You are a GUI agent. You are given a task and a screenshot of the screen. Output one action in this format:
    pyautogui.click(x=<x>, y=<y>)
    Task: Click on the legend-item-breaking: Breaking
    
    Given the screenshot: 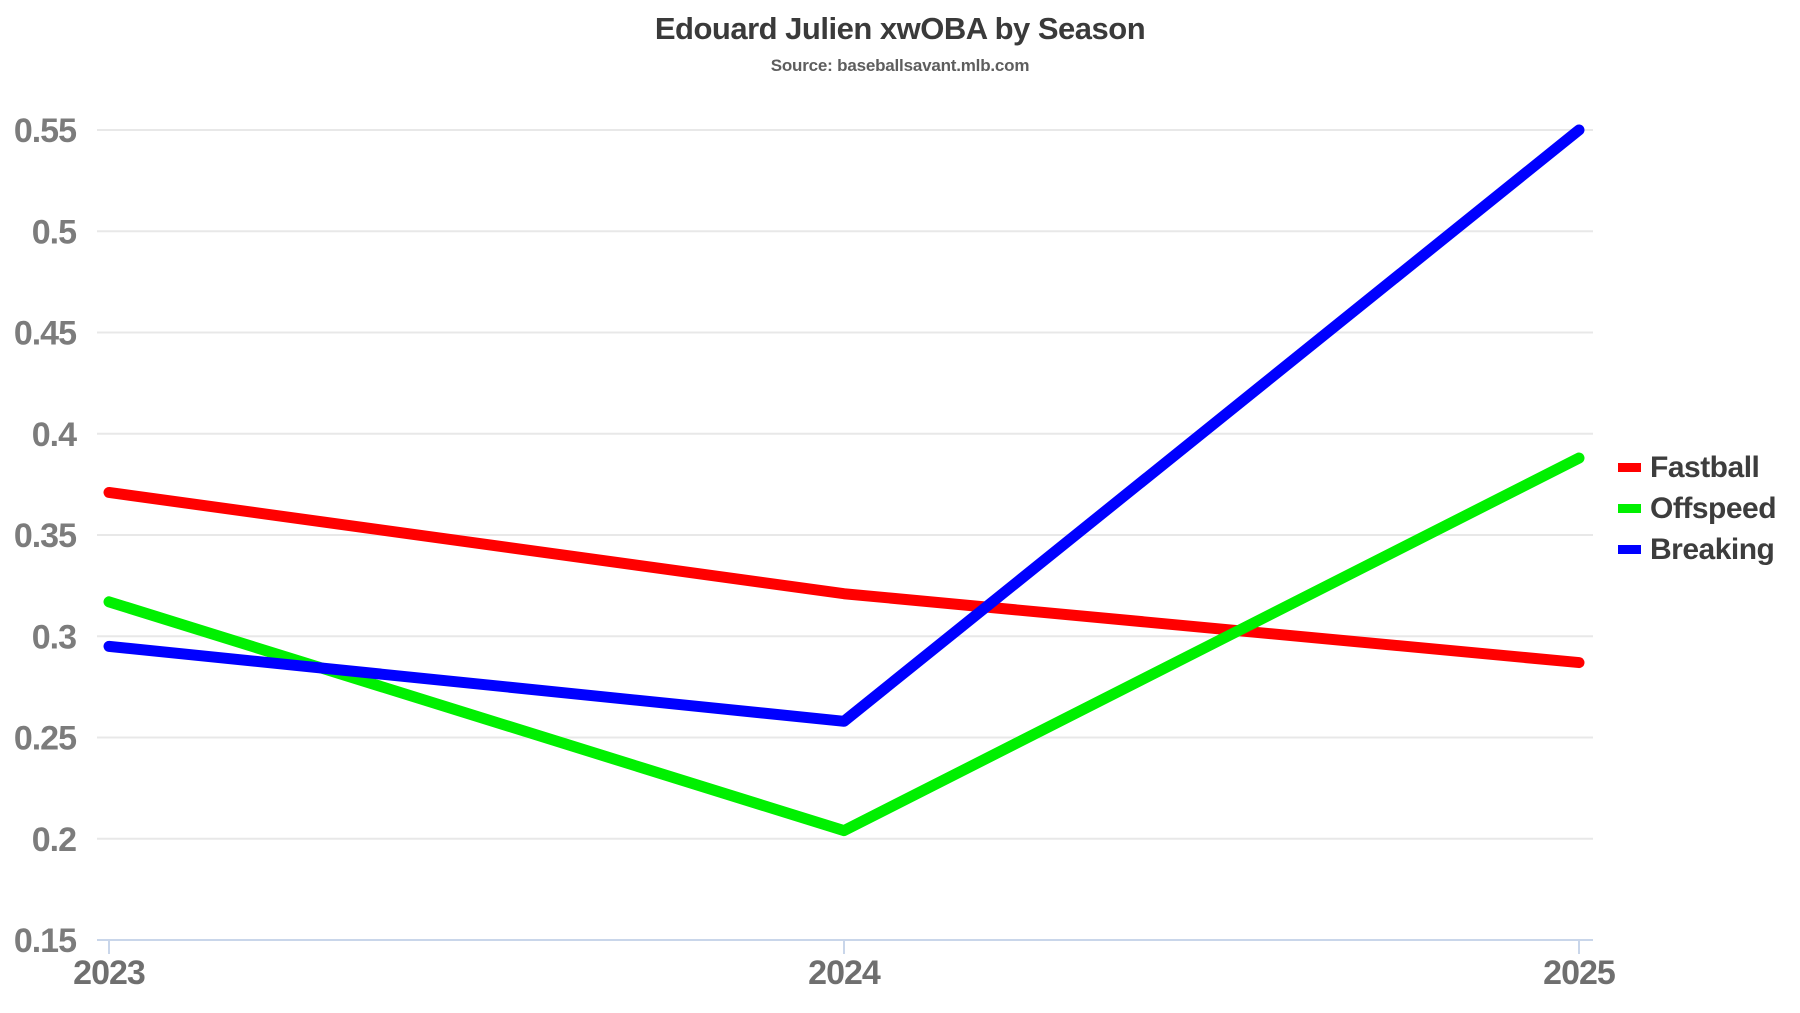 What is the action you would take?
    pyautogui.click(x=1697, y=549)
    